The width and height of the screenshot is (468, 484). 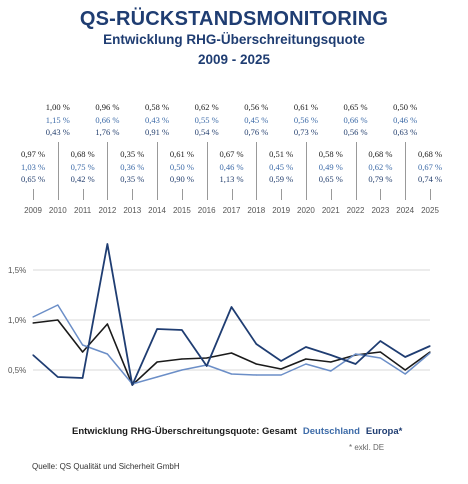 What do you see at coordinates (57, 210) in the screenshot?
I see `year-tick-2010: 2010` at bounding box center [57, 210].